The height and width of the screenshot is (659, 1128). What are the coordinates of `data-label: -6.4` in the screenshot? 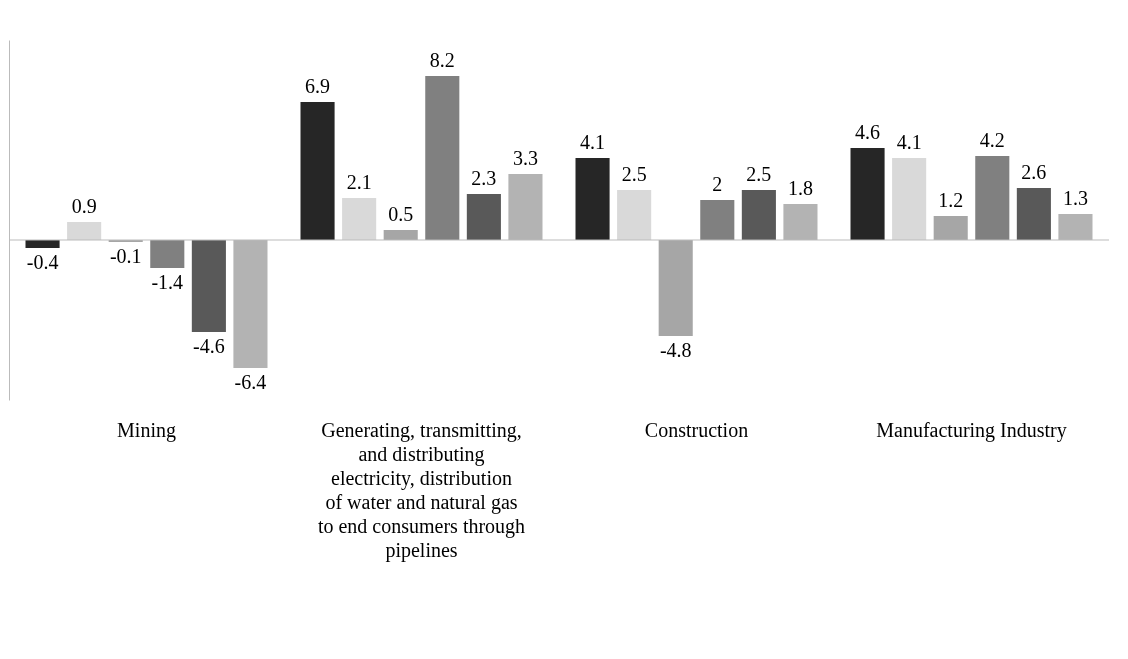 It's located at (250, 382).